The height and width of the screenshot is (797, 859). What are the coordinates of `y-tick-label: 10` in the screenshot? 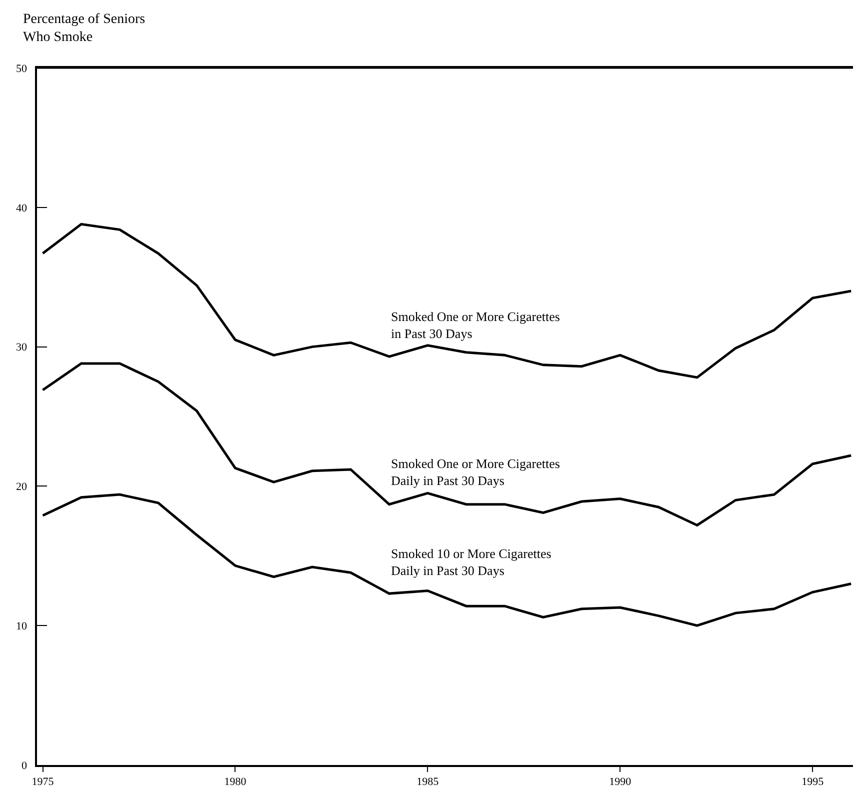 It's located at (22, 626).